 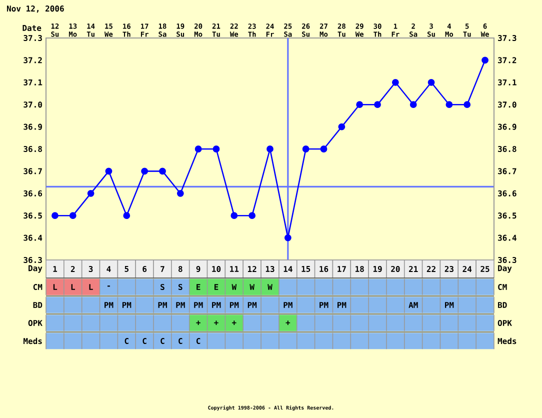 What do you see at coordinates (35, 9) in the screenshot?
I see `chart-title: Nov 12, 2006` at bounding box center [35, 9].